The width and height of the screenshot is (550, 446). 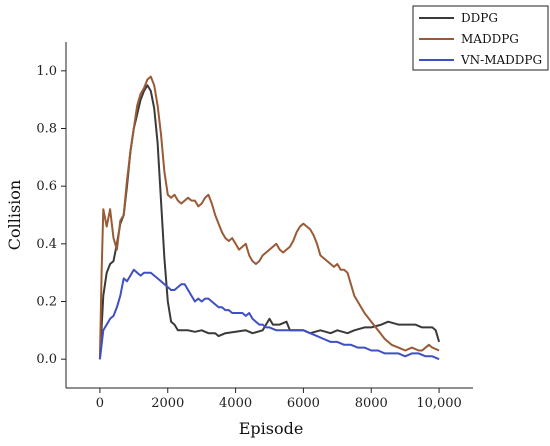 I want to click on y-tick-label: 1.0, so click(x=46, y=71).